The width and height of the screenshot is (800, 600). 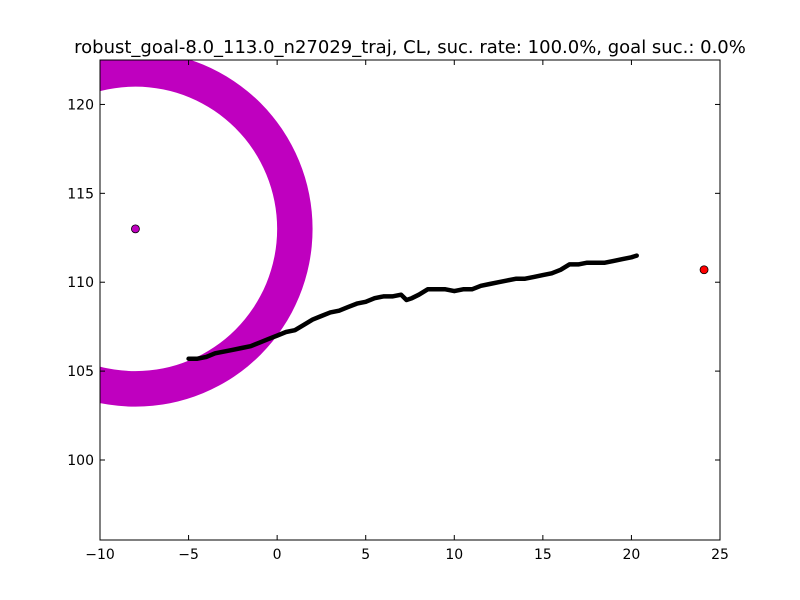 What do you see at coordinates (365, 555) in the screenshot?
I see `x-tick-label: 5` at bounding box center [365, 555].